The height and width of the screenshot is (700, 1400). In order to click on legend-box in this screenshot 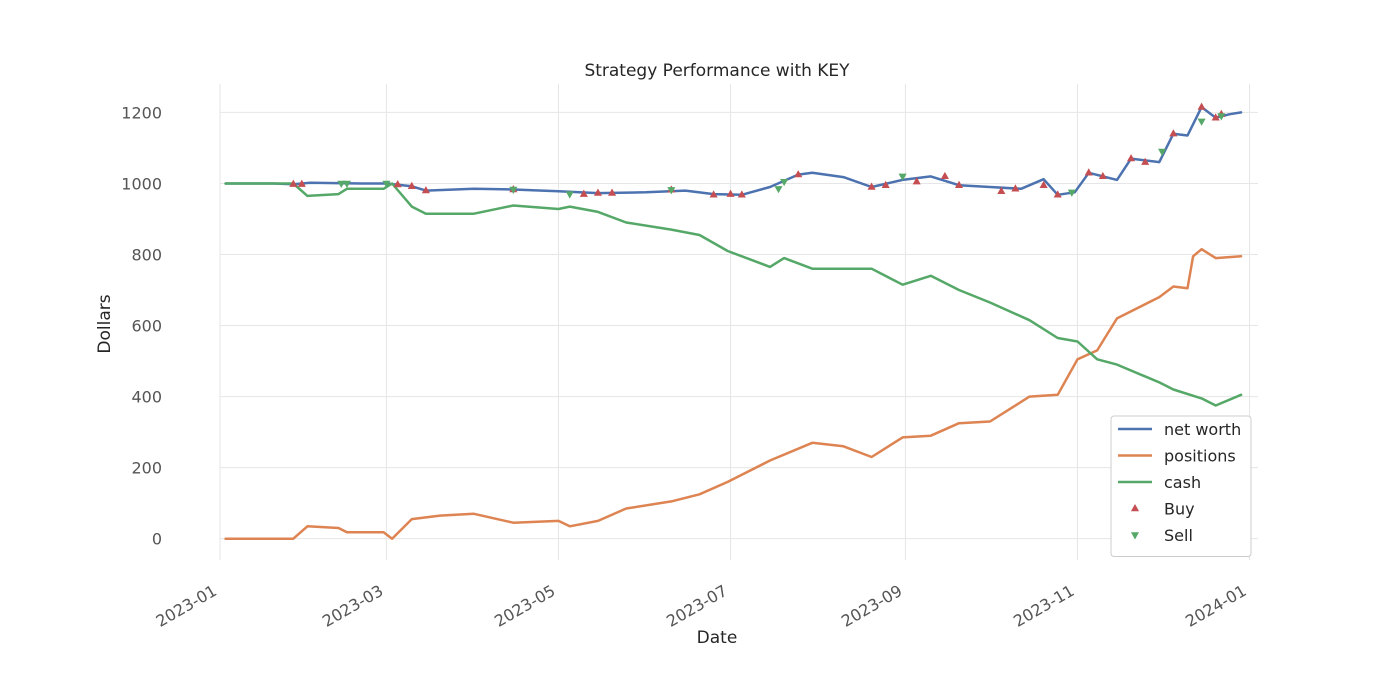, I will do `click(1181, 486)`.